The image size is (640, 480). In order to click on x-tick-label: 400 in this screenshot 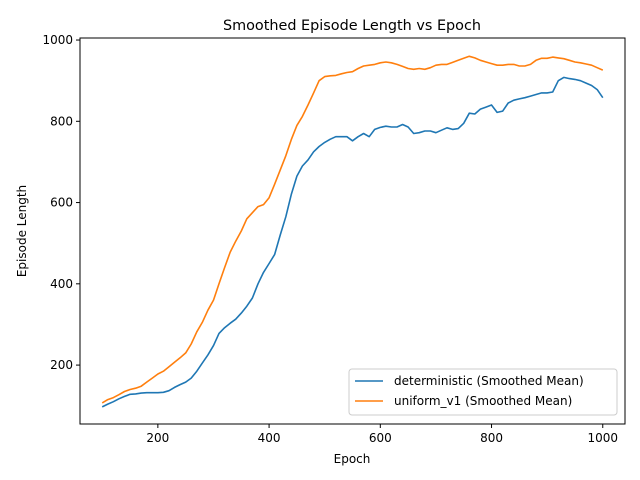, I will do `click(269, 438)`.